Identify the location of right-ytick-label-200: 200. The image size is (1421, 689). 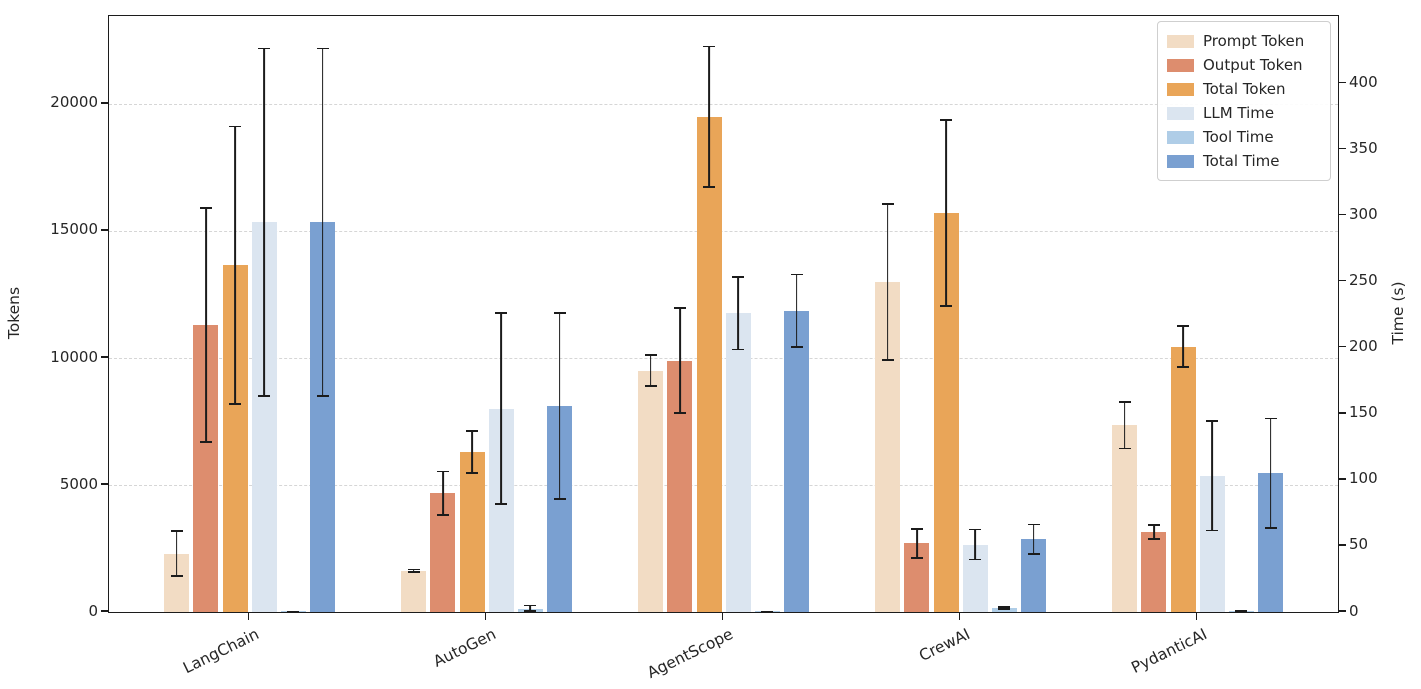
(1363, 346).